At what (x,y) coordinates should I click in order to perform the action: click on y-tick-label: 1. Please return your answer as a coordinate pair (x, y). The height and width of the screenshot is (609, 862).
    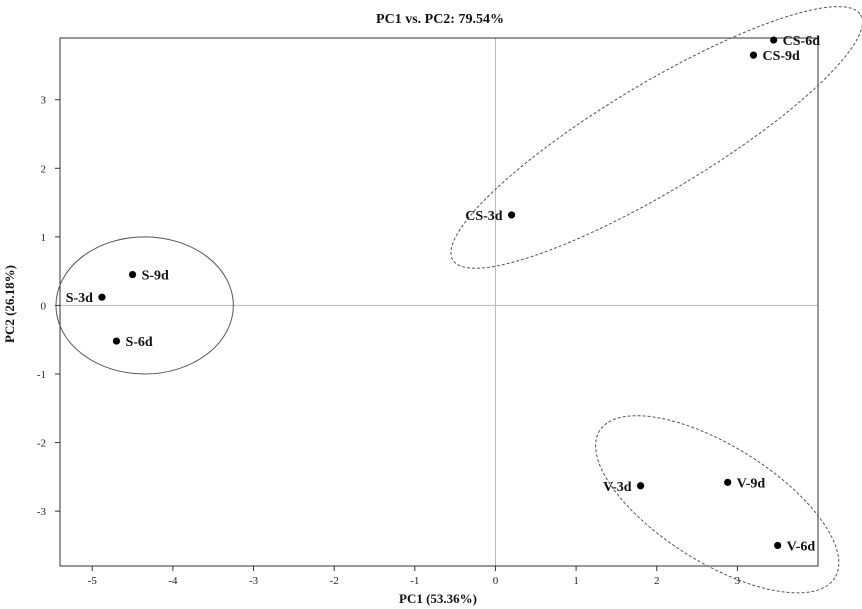
    Looking at the image, I should click on (44, 238).